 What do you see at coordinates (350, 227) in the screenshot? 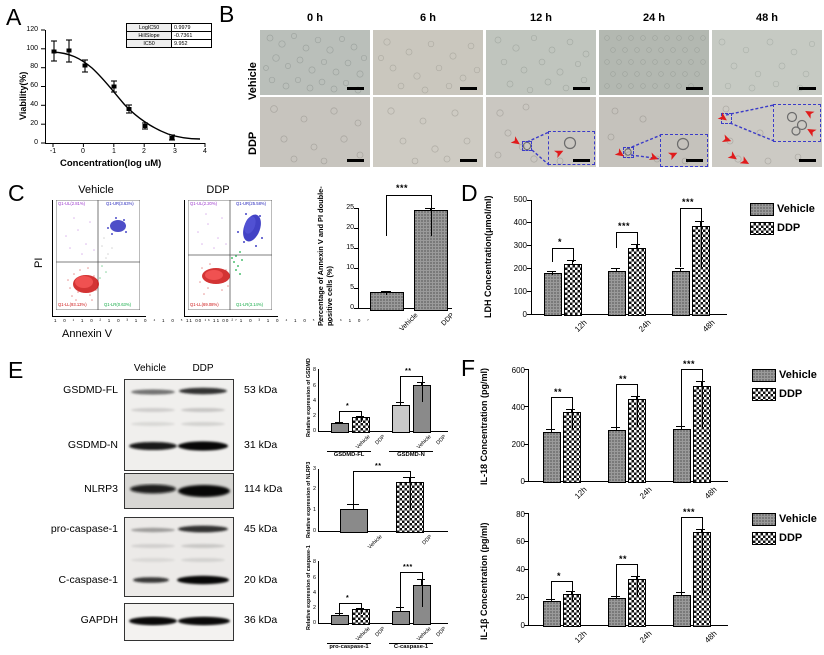
I see `panel-c-bar-ytick: 20` at bounding box center [350, 227].